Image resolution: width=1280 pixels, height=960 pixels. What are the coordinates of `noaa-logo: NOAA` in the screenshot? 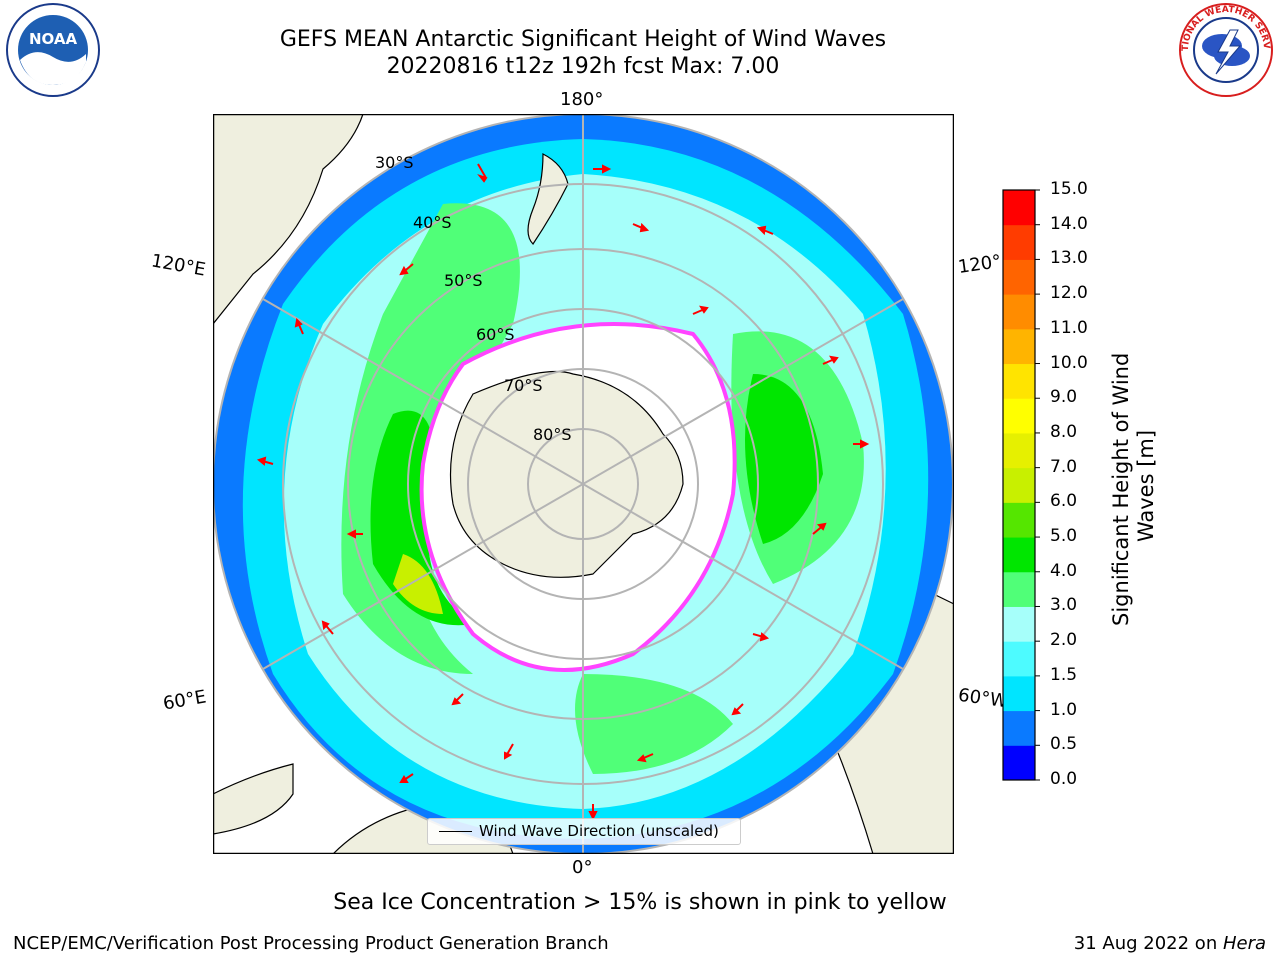 It's located at (53, 50).